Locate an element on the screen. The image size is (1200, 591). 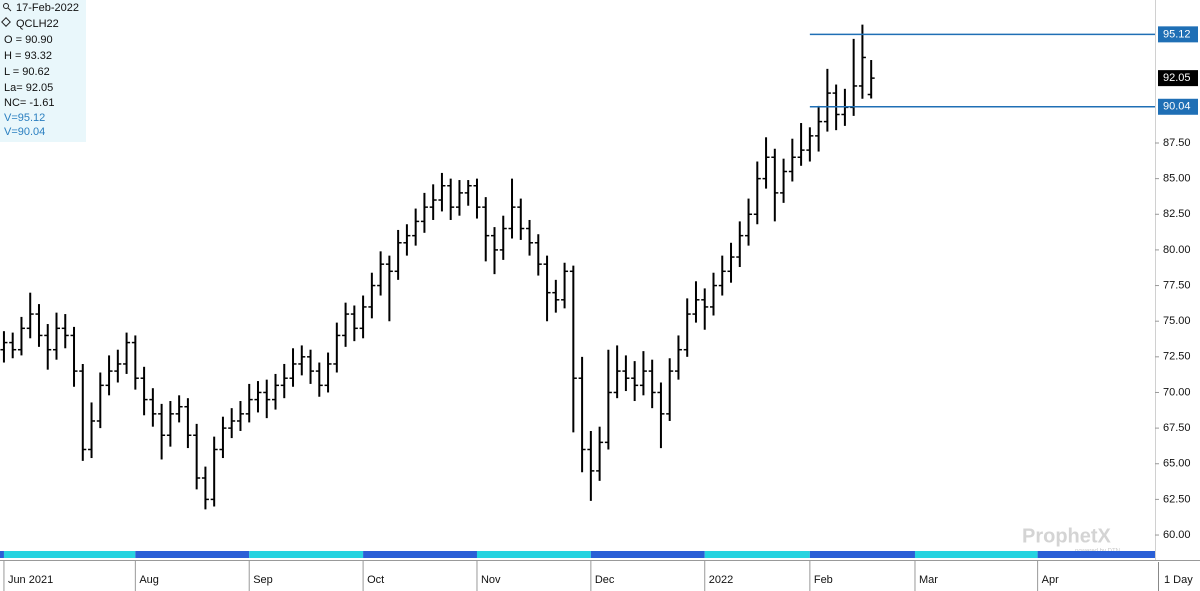
interval-label: 1 Day is located at coordinates (1178, 580).